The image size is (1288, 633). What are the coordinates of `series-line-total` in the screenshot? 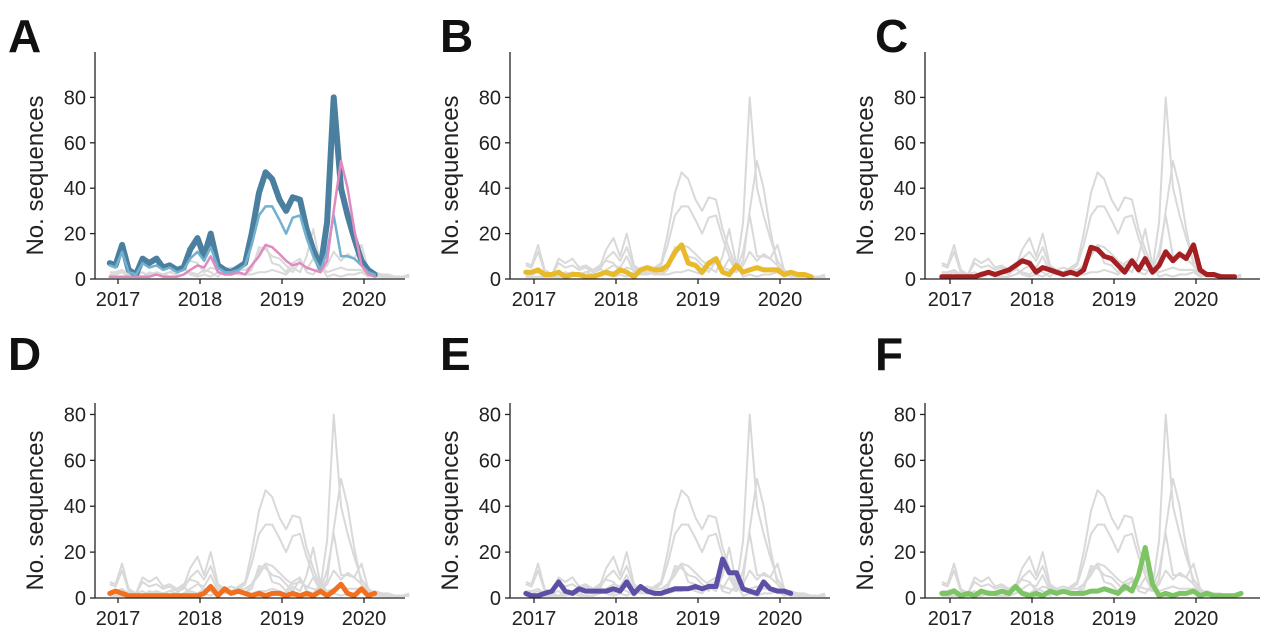 It's located at (242, 186).